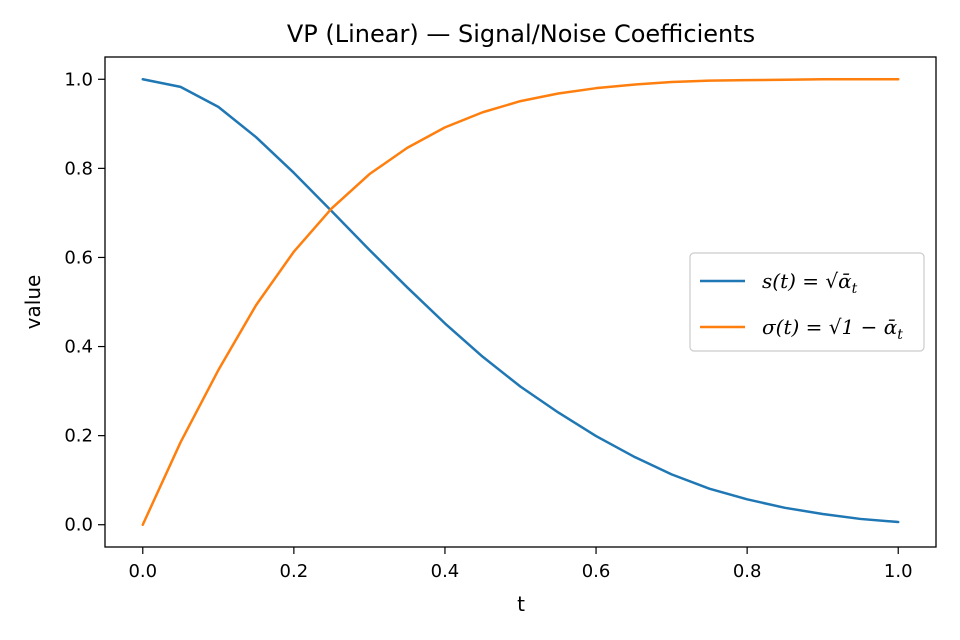 The width and height of the screenshot is (960, 640). Describe the element at coordinates (78, 347) in the screenshot. I see `y-tick-label: 0.4` at that location.